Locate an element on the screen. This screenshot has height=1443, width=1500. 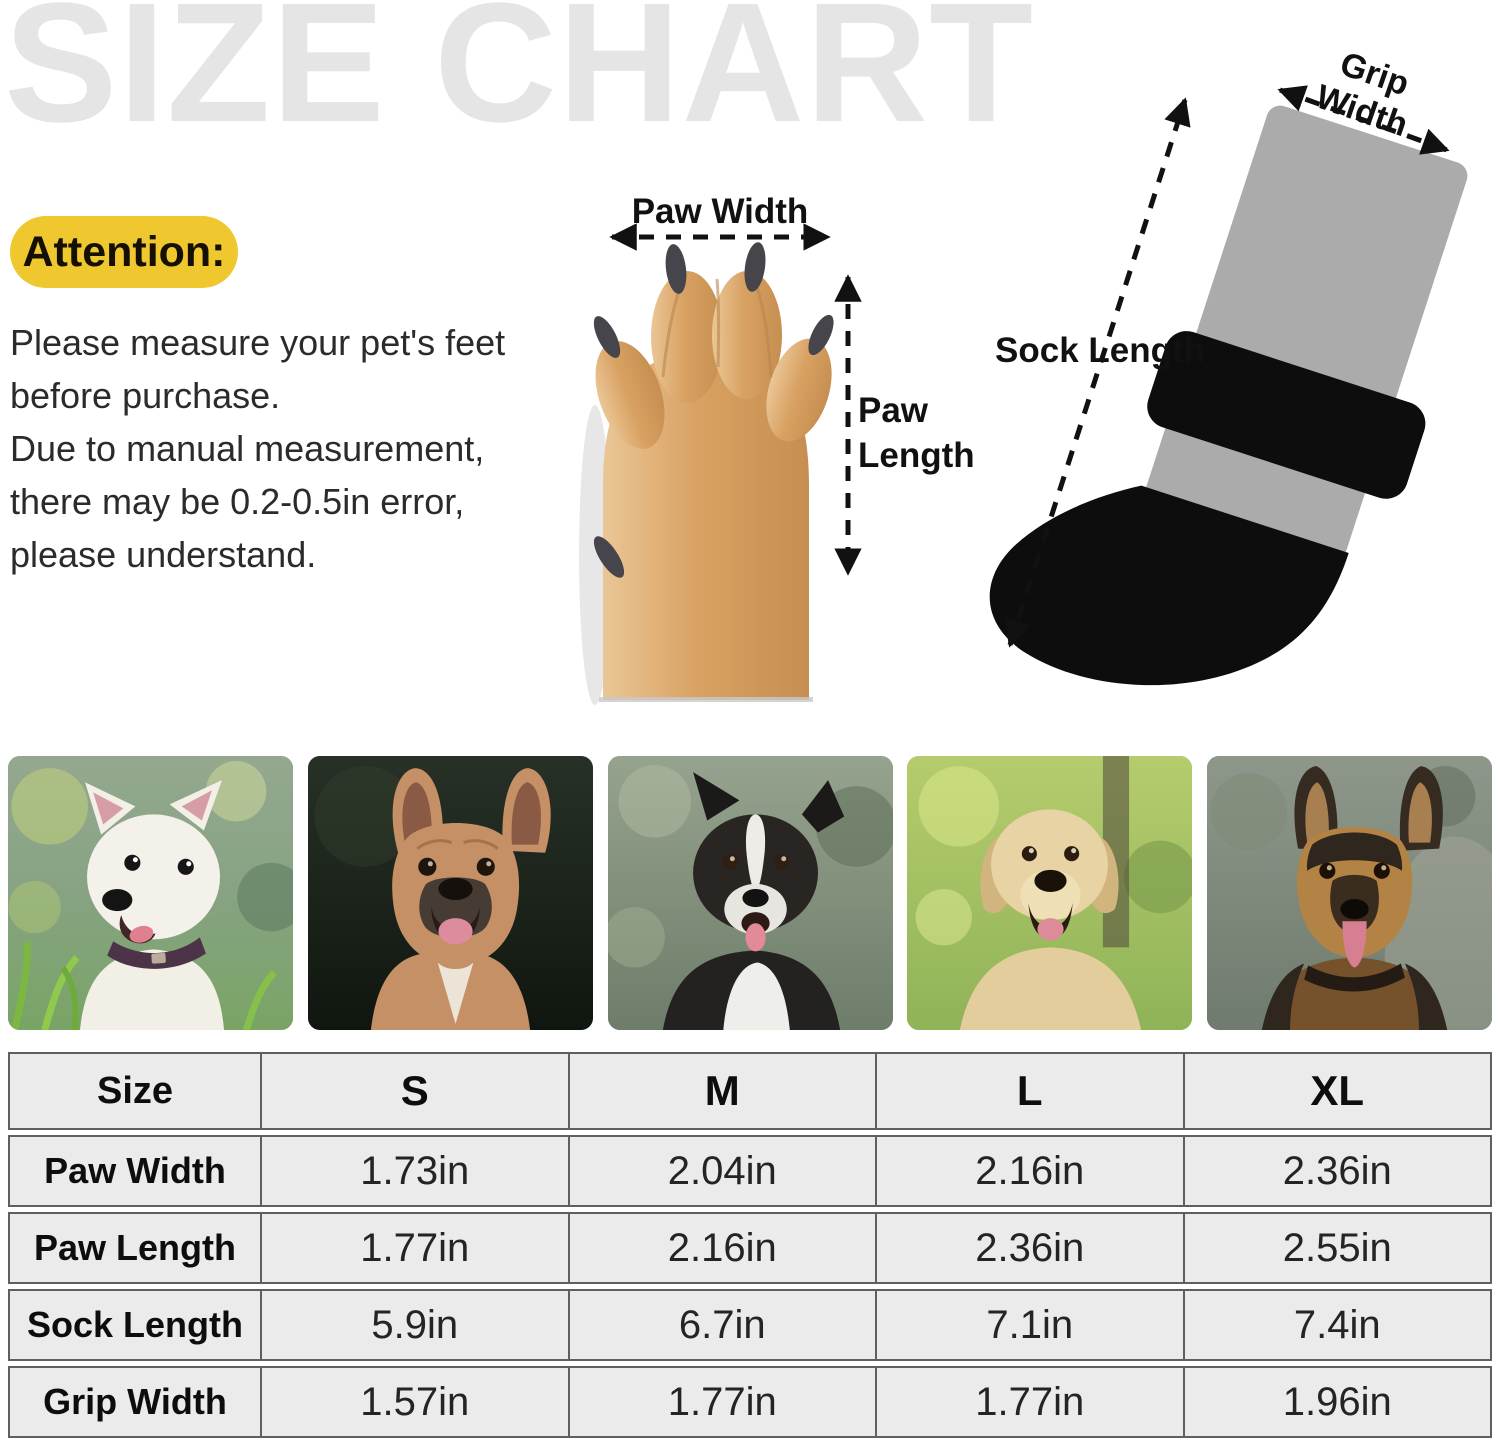
westie-illustration is located at coordinates (150, 893).